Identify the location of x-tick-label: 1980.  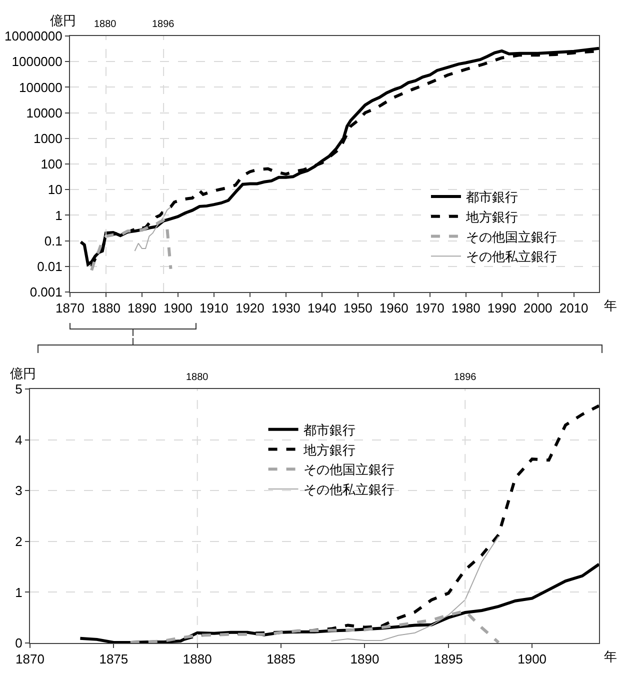
(465, 308).